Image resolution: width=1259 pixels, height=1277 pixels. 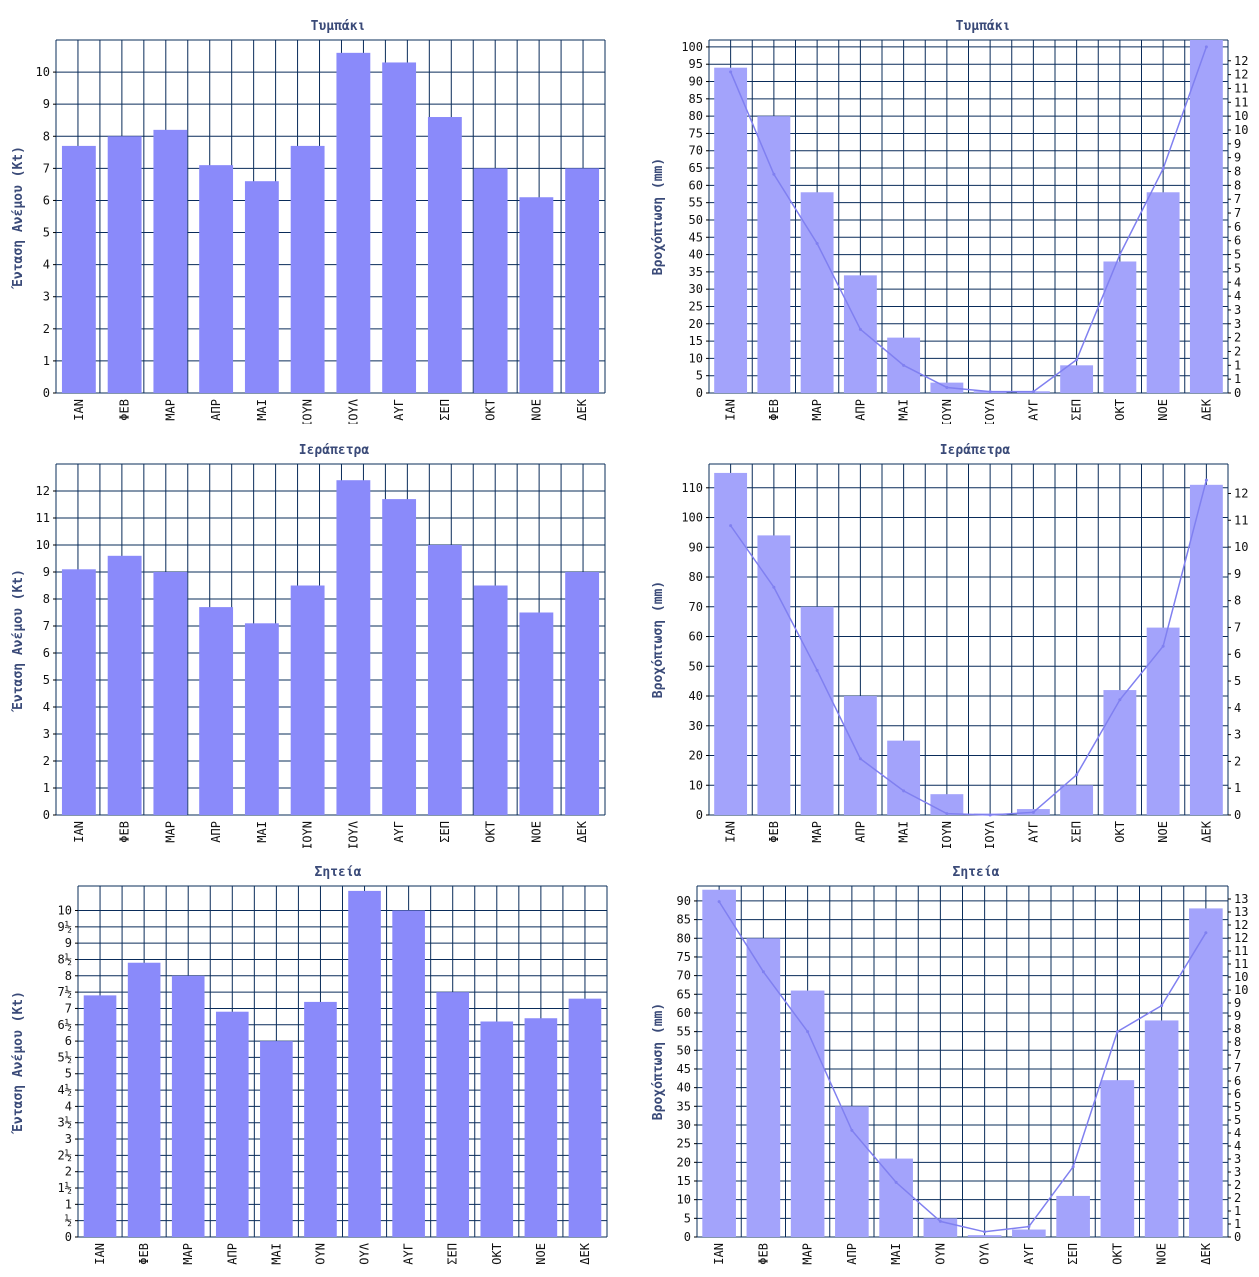 I want to click on y-axis-label: Ένταση Ανέμου (Kt), so click(x=18, y=218).